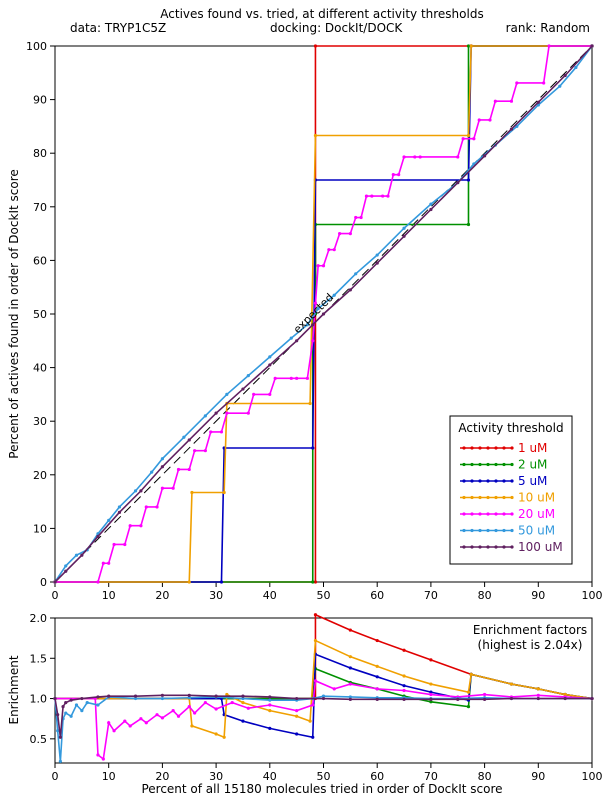 This screenshot has height=800, width=610. I want to click on main-y-tick-label: 80, so click(40, 153).